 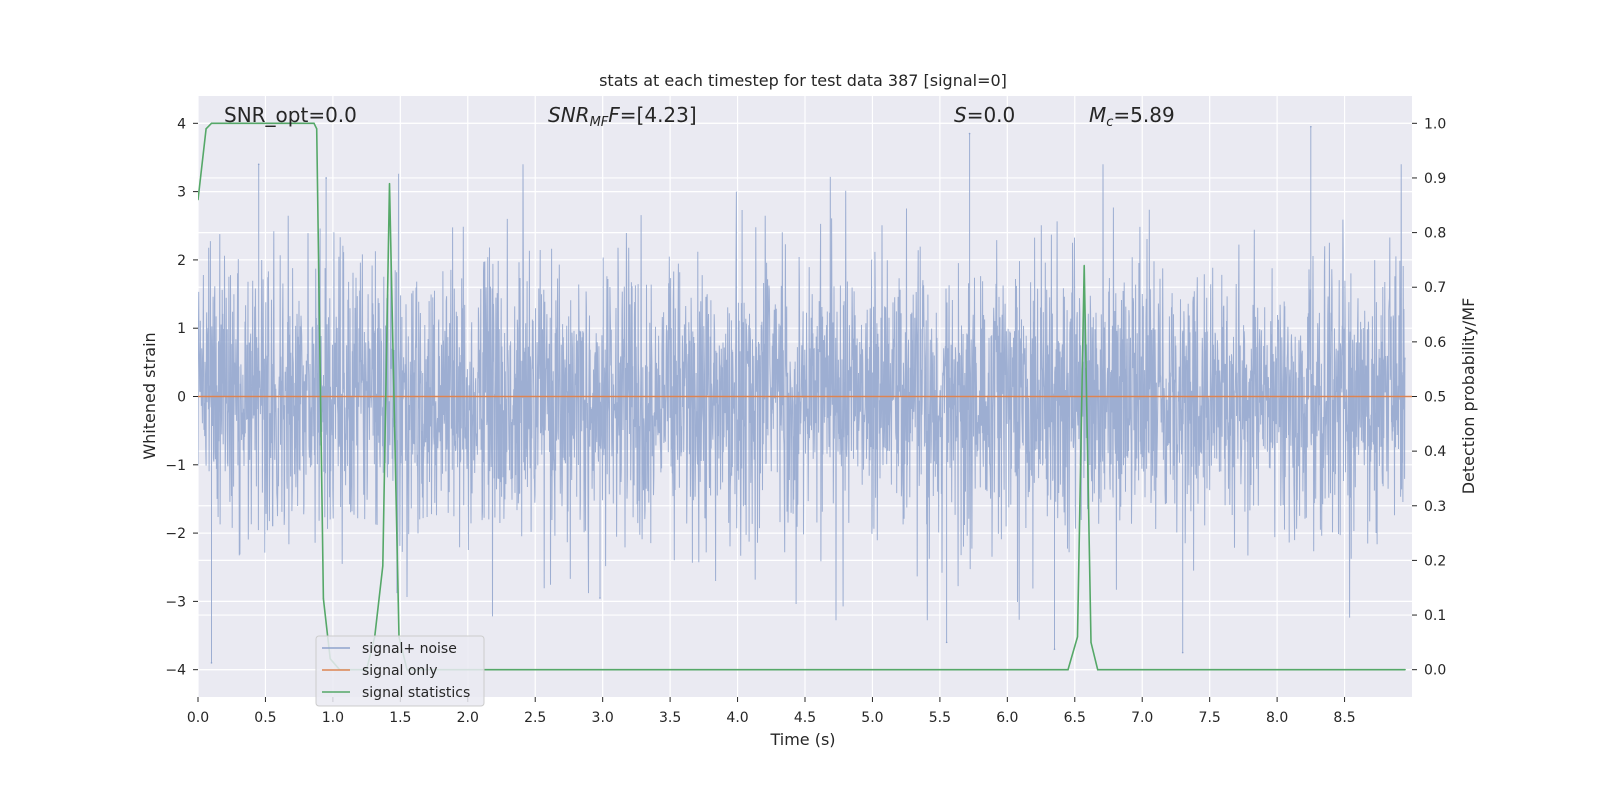 I want to click on x-tick-label-3: 1.5, so click(x=400, y=718).